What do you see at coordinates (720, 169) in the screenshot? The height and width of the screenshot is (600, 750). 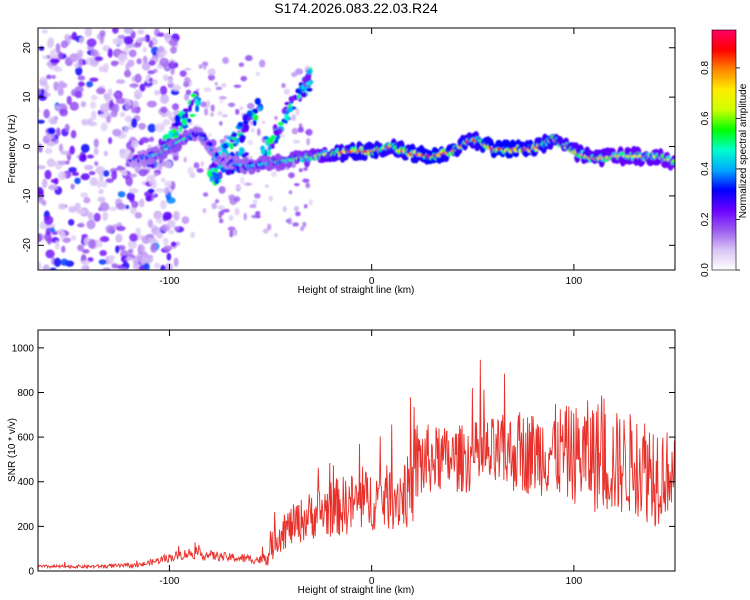 I see `colorbar-ticks: 0.0 0.2 0.4 0.6 0.8` at bounding box center [720, 169].